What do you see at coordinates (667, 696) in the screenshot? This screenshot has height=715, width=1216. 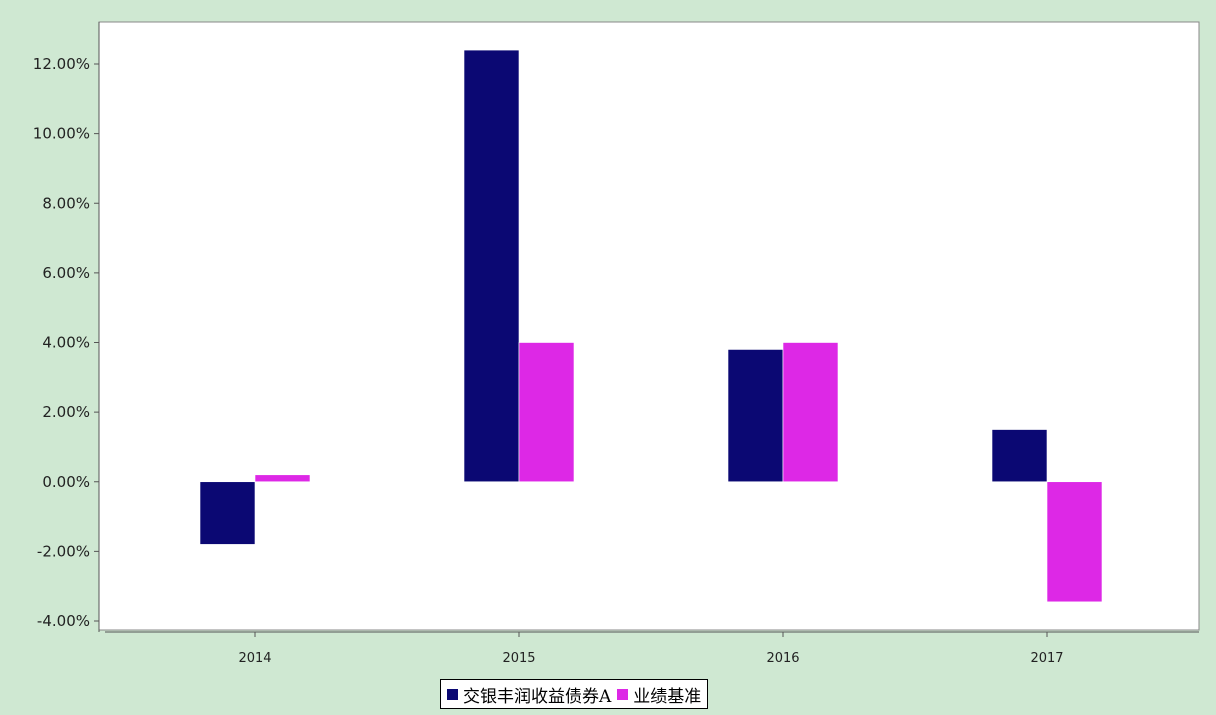 I see `legend-label-benchmark: 业绩基准` at bounding box center [667, 696].